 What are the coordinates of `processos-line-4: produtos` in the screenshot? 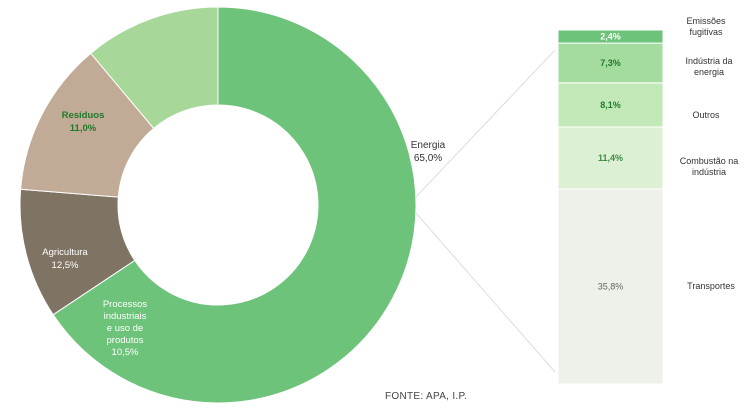 It's located at (125, 340).